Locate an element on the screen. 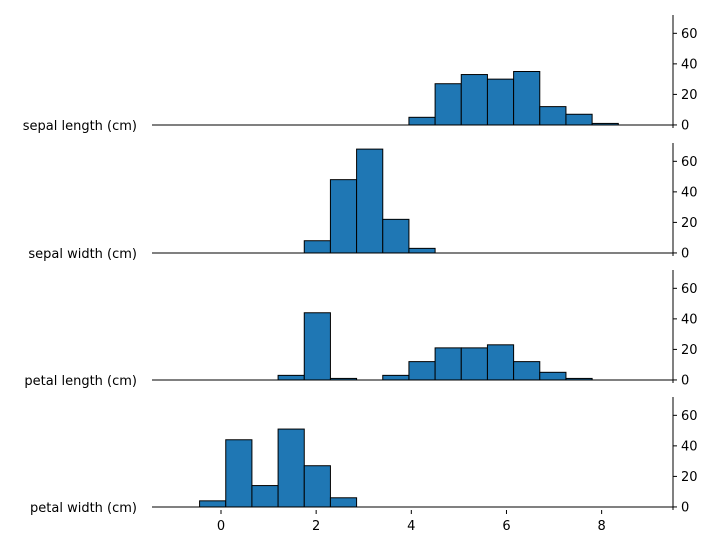 This screenshot has width=715, height=553. panel-label: petal length (cm) is located at coordinates (80, 381).